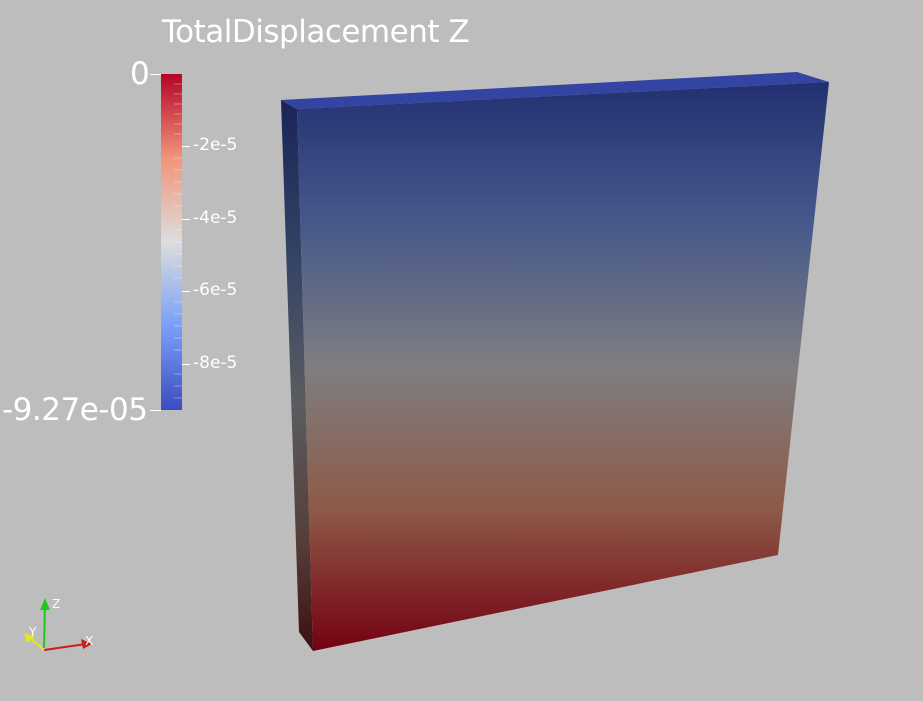 Image resolution: width=923 pixels, height=701 pixels. Describe the element at coordinates (297, 375) in the screenshot. I see `slab-side-face` at that location.